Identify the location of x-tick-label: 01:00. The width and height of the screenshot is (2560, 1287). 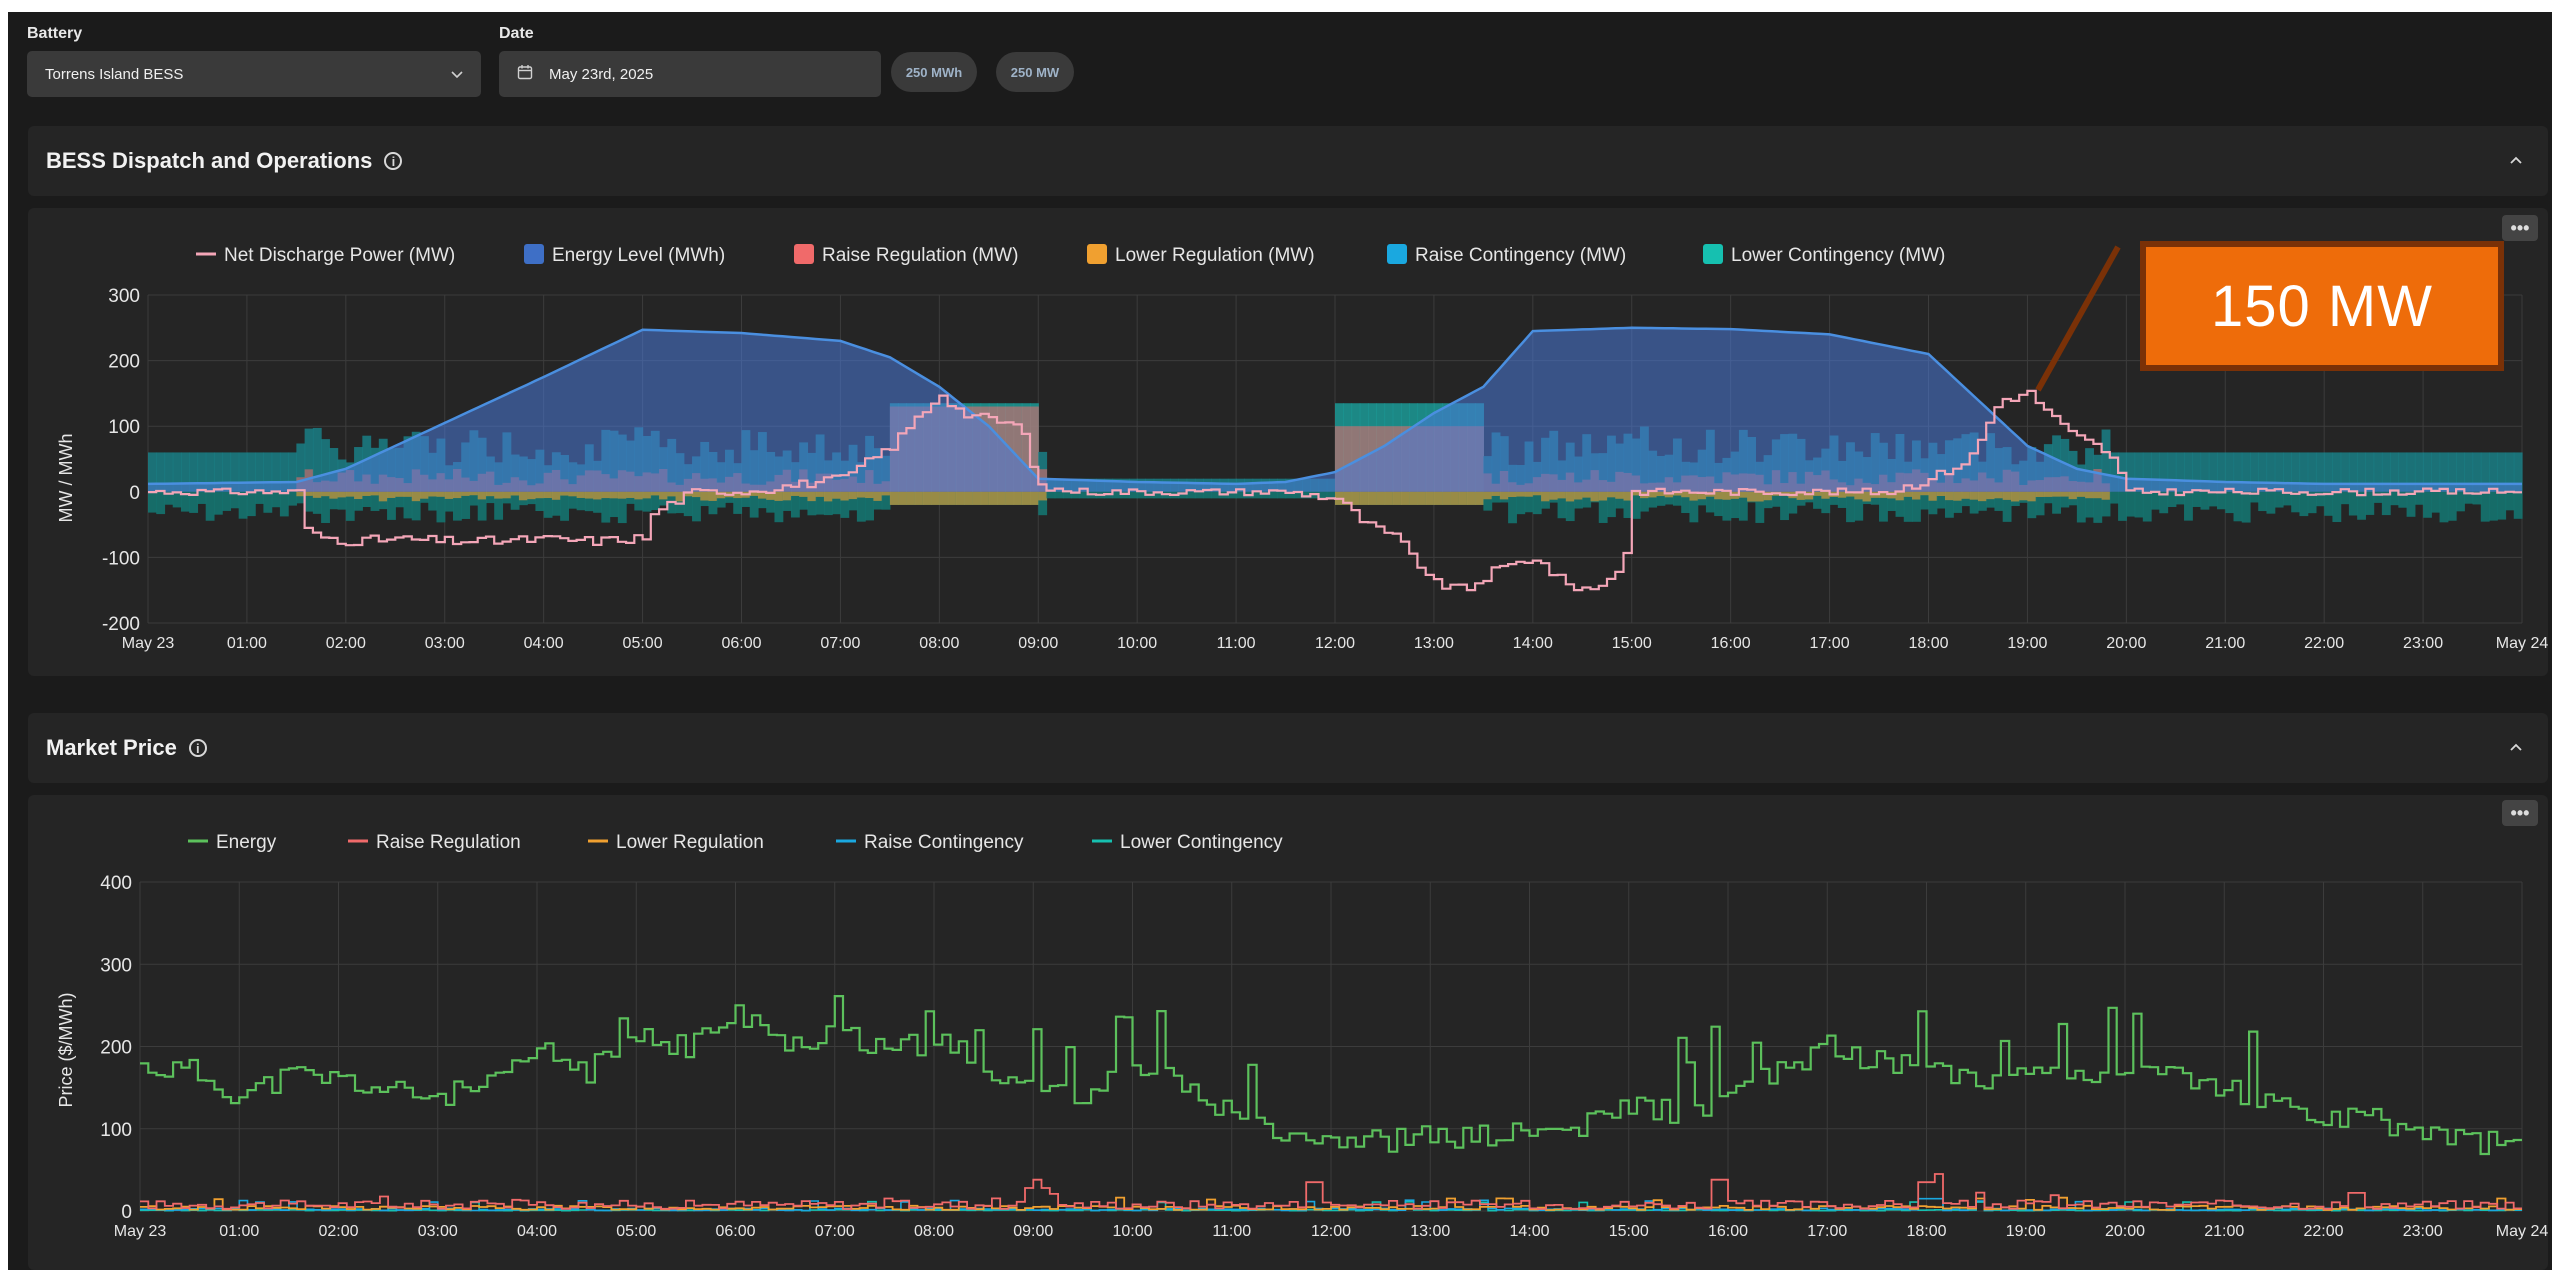
(239, 1231).